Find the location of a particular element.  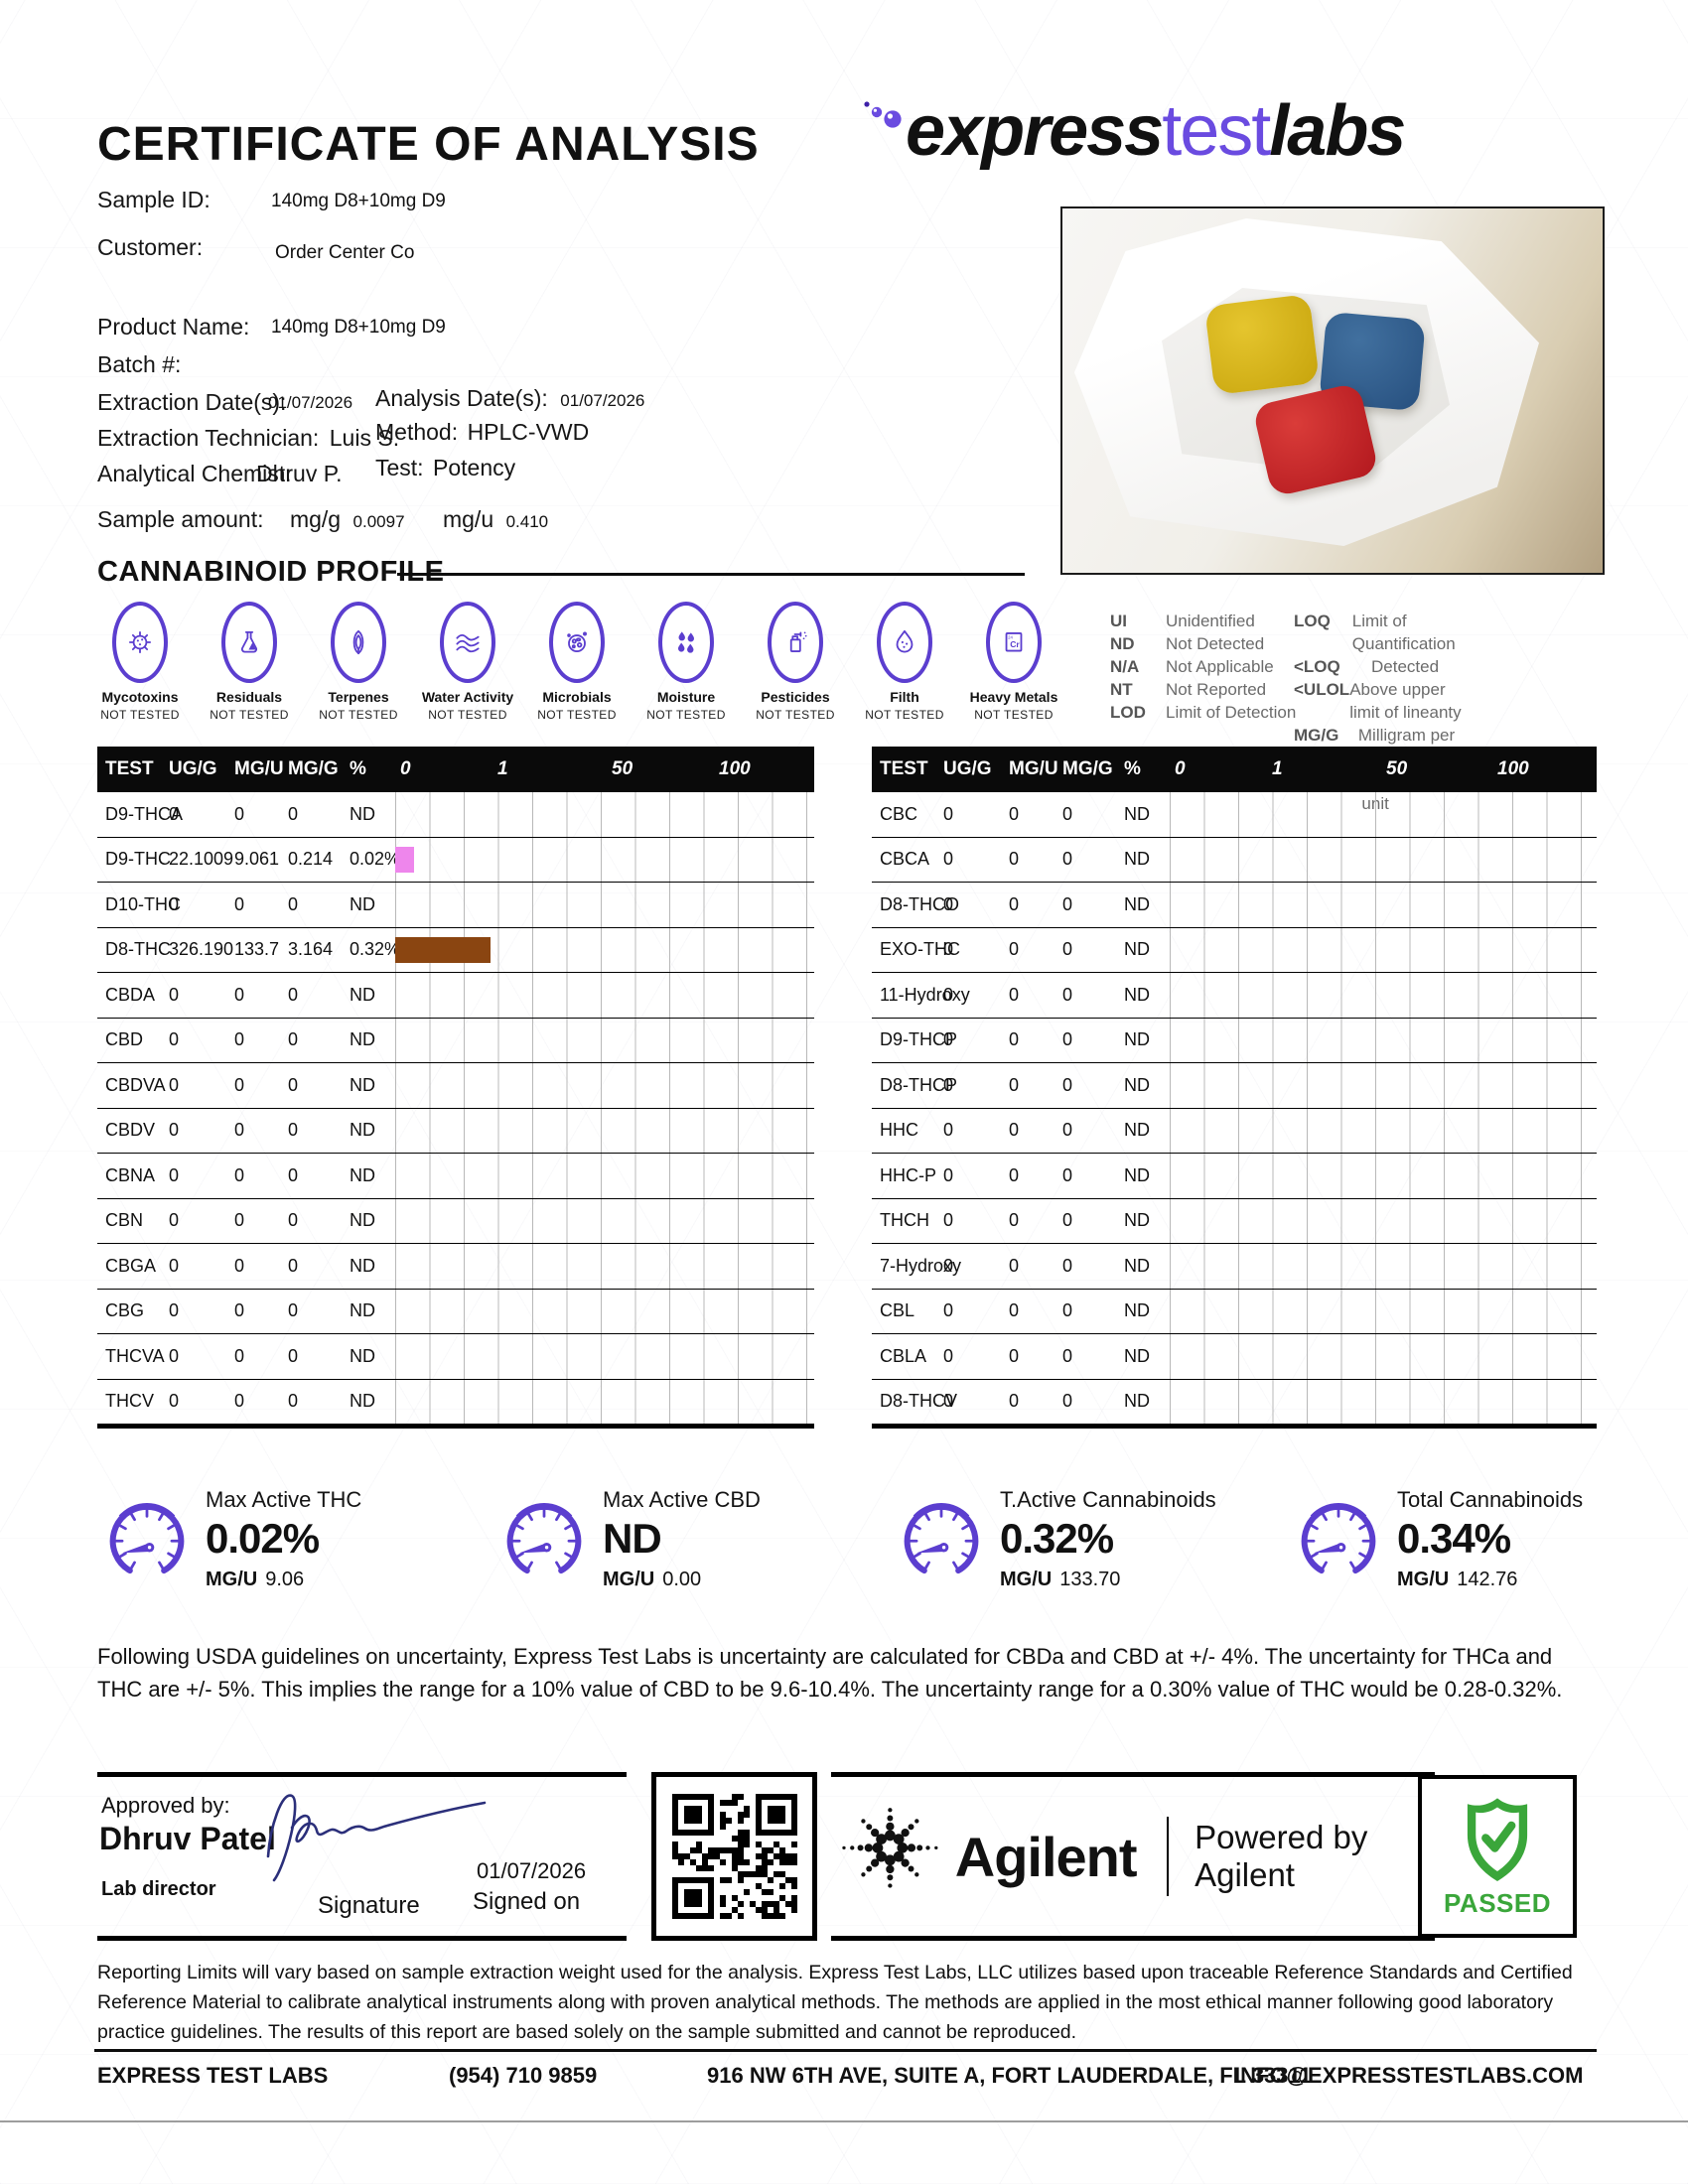

cell-pct: 0.02% is located at coordinates (375, 859).